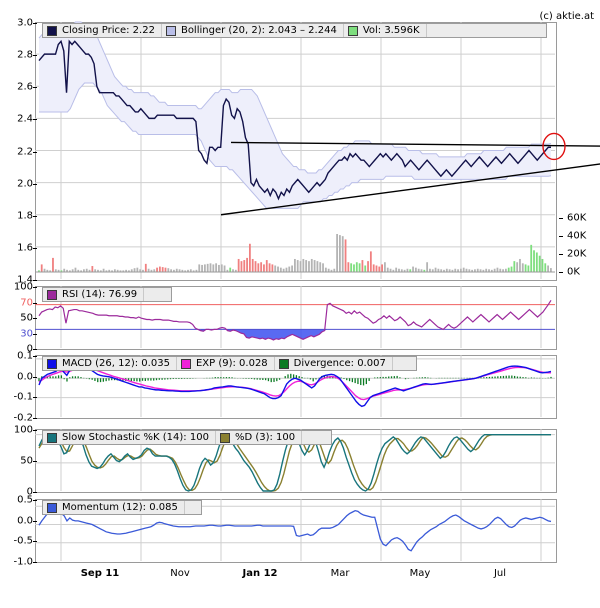  I want to click on axis-tick-label: 1.6, so click(25, 248).